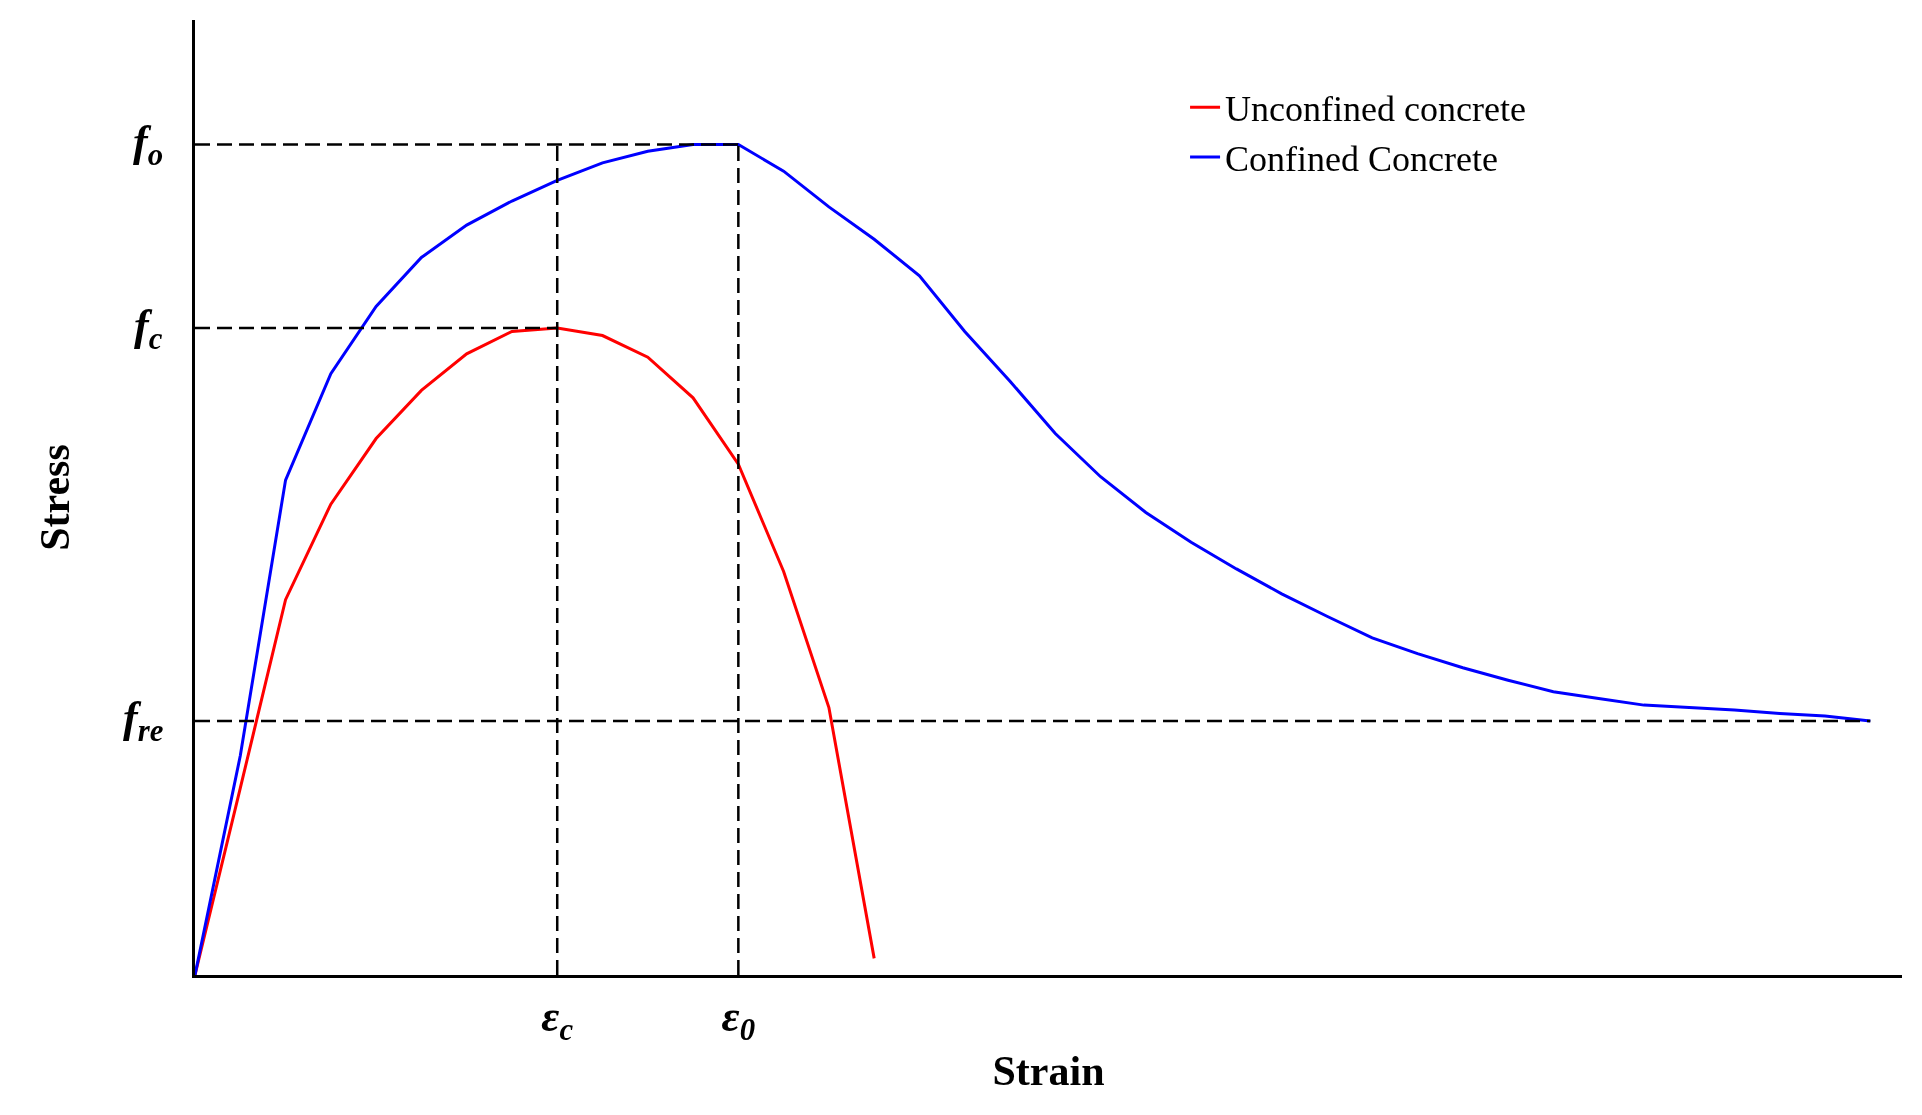  Describe the element at coordinates (54, 497) in the screenshot. I see `y-axis-title: Stress` at that location.